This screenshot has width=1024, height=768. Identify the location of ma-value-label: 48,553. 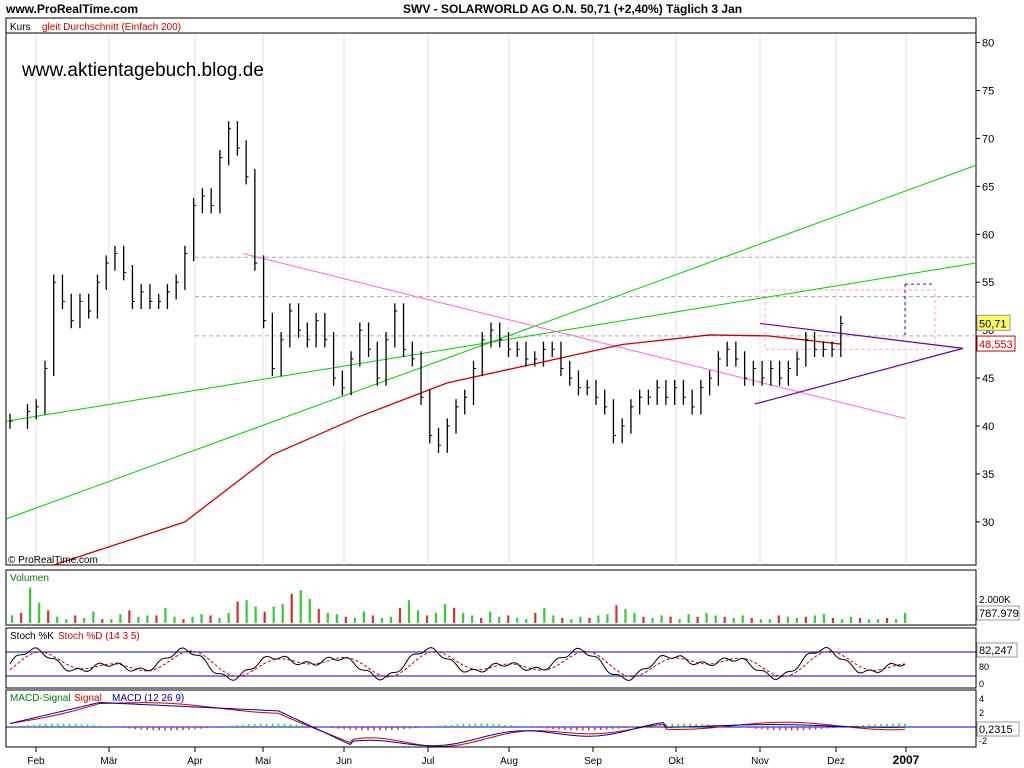
(996, 345).